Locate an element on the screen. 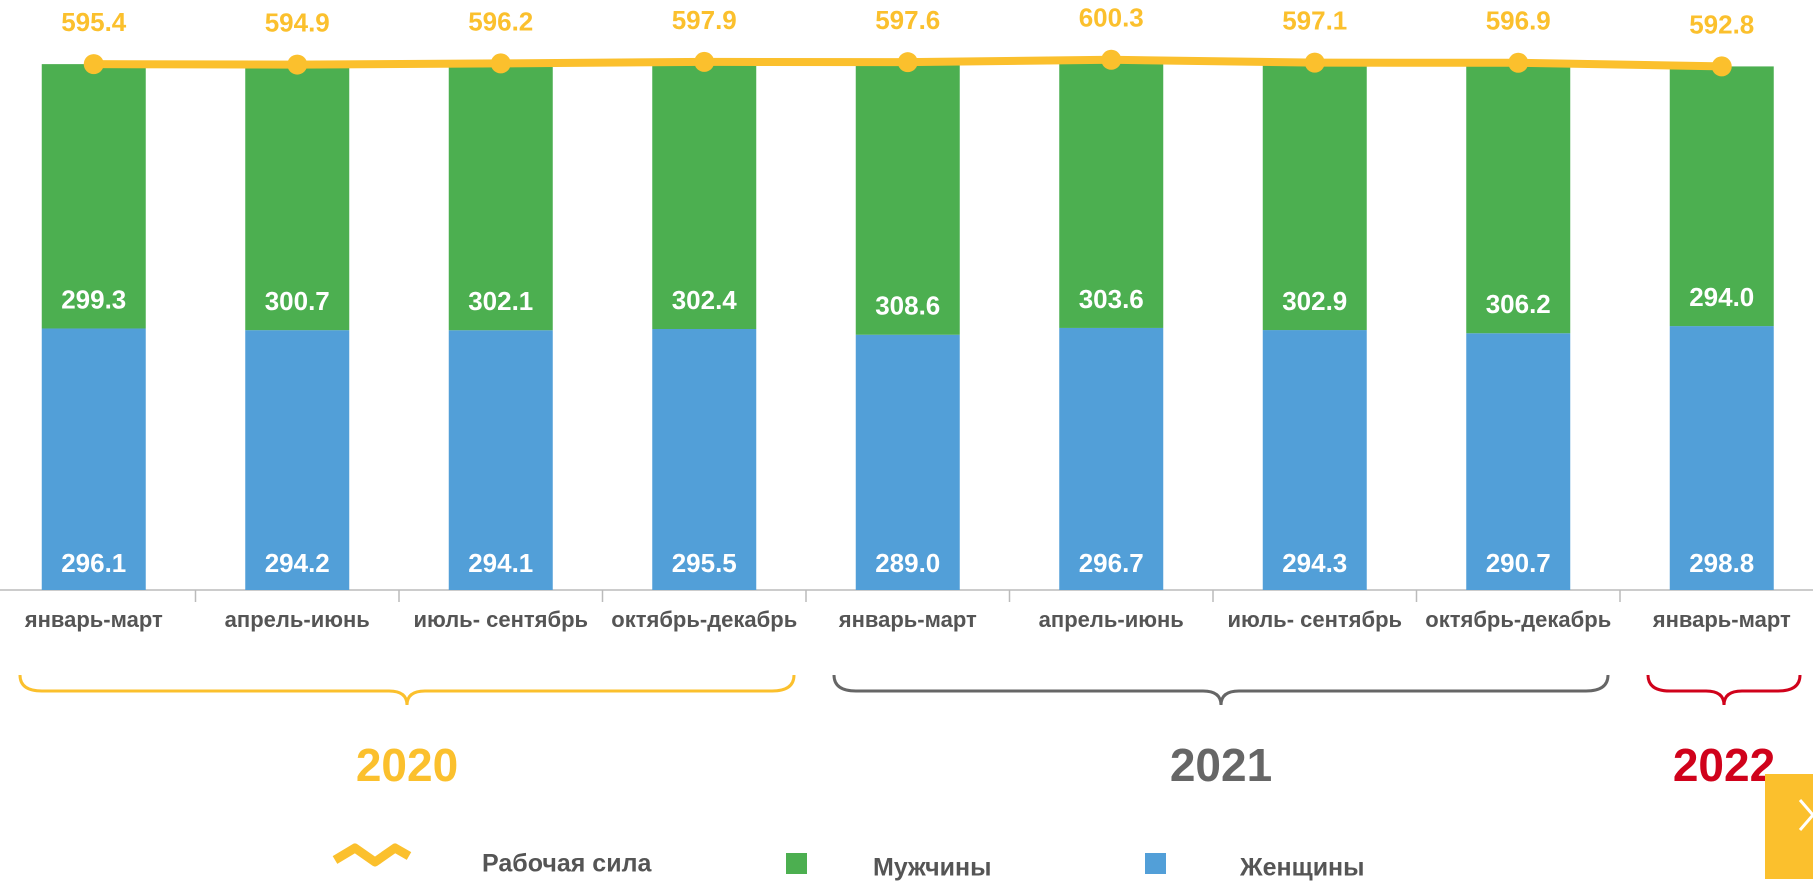 The image size is (1813, 883). data-label: 295.5 is located at coordinates (704, 563).